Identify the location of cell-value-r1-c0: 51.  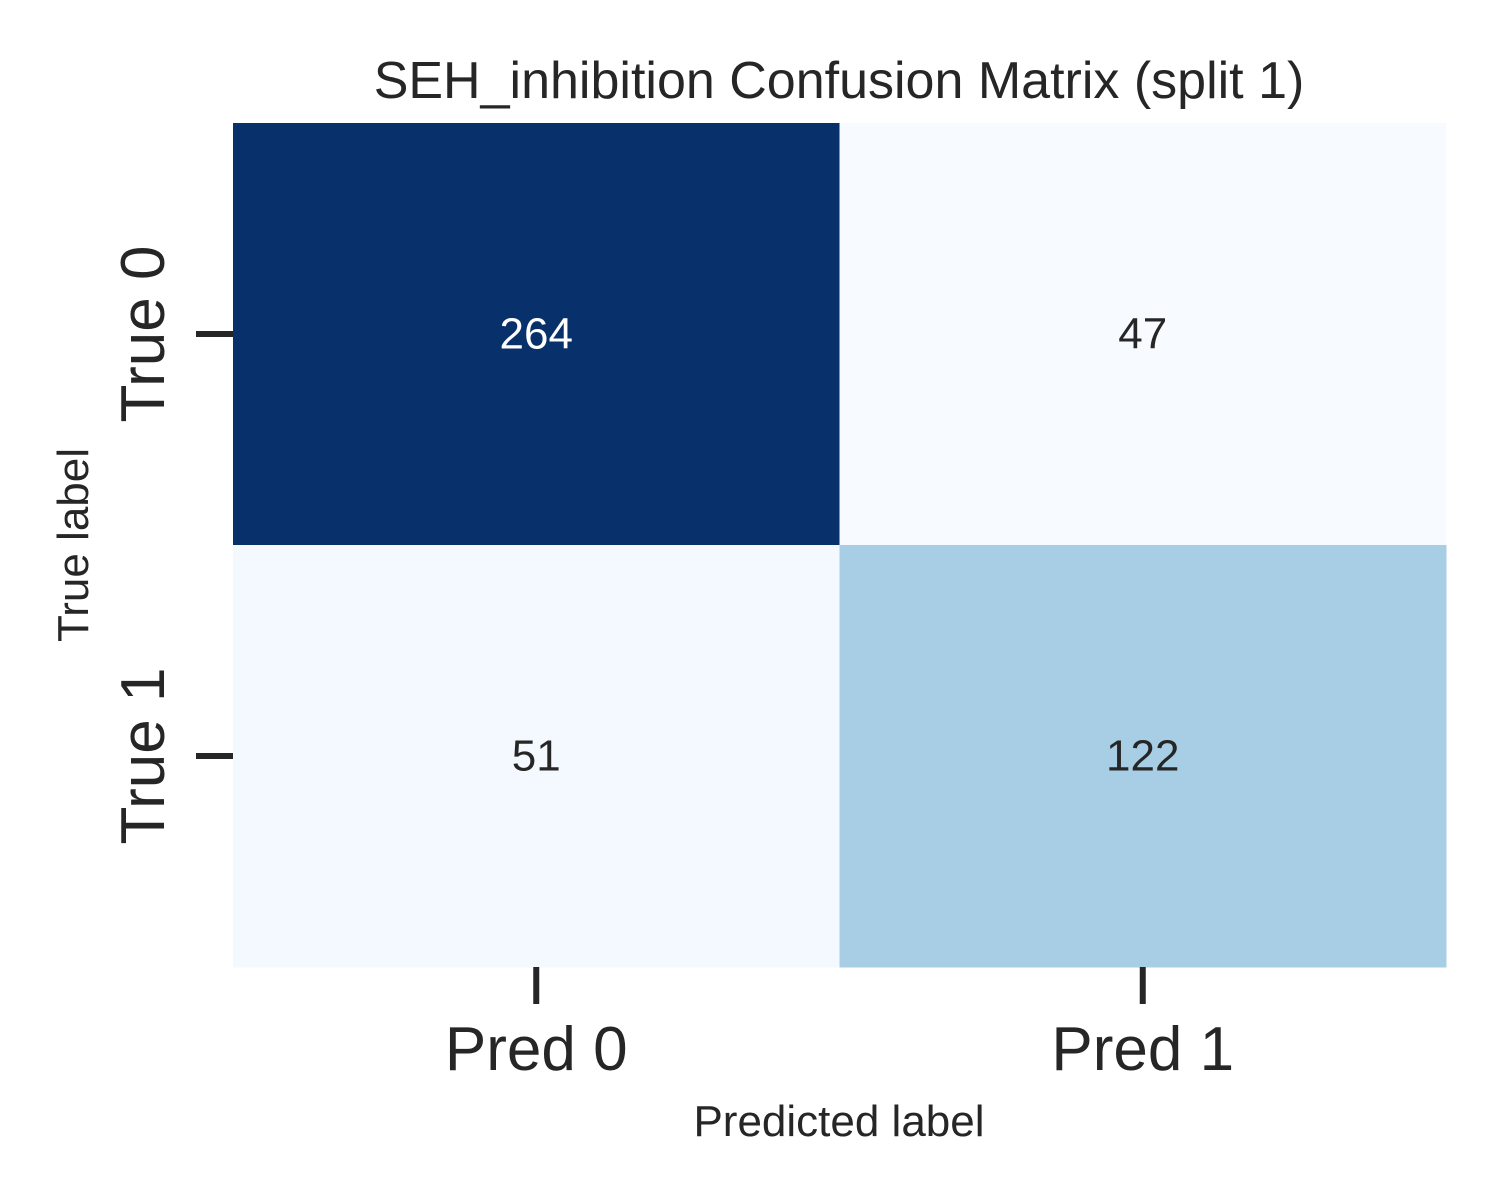
(536, 756).